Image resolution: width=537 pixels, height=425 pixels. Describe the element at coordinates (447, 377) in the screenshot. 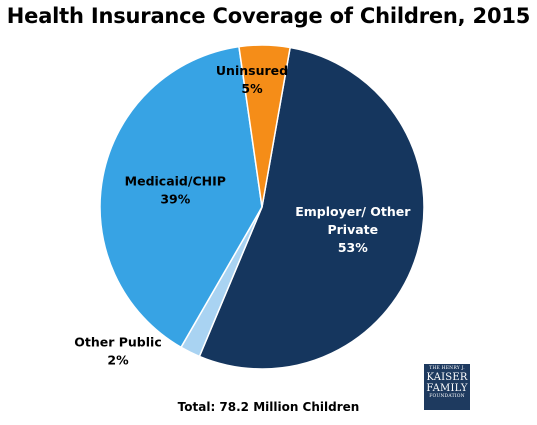

I see `logo-line-2: KAISER` at that location.